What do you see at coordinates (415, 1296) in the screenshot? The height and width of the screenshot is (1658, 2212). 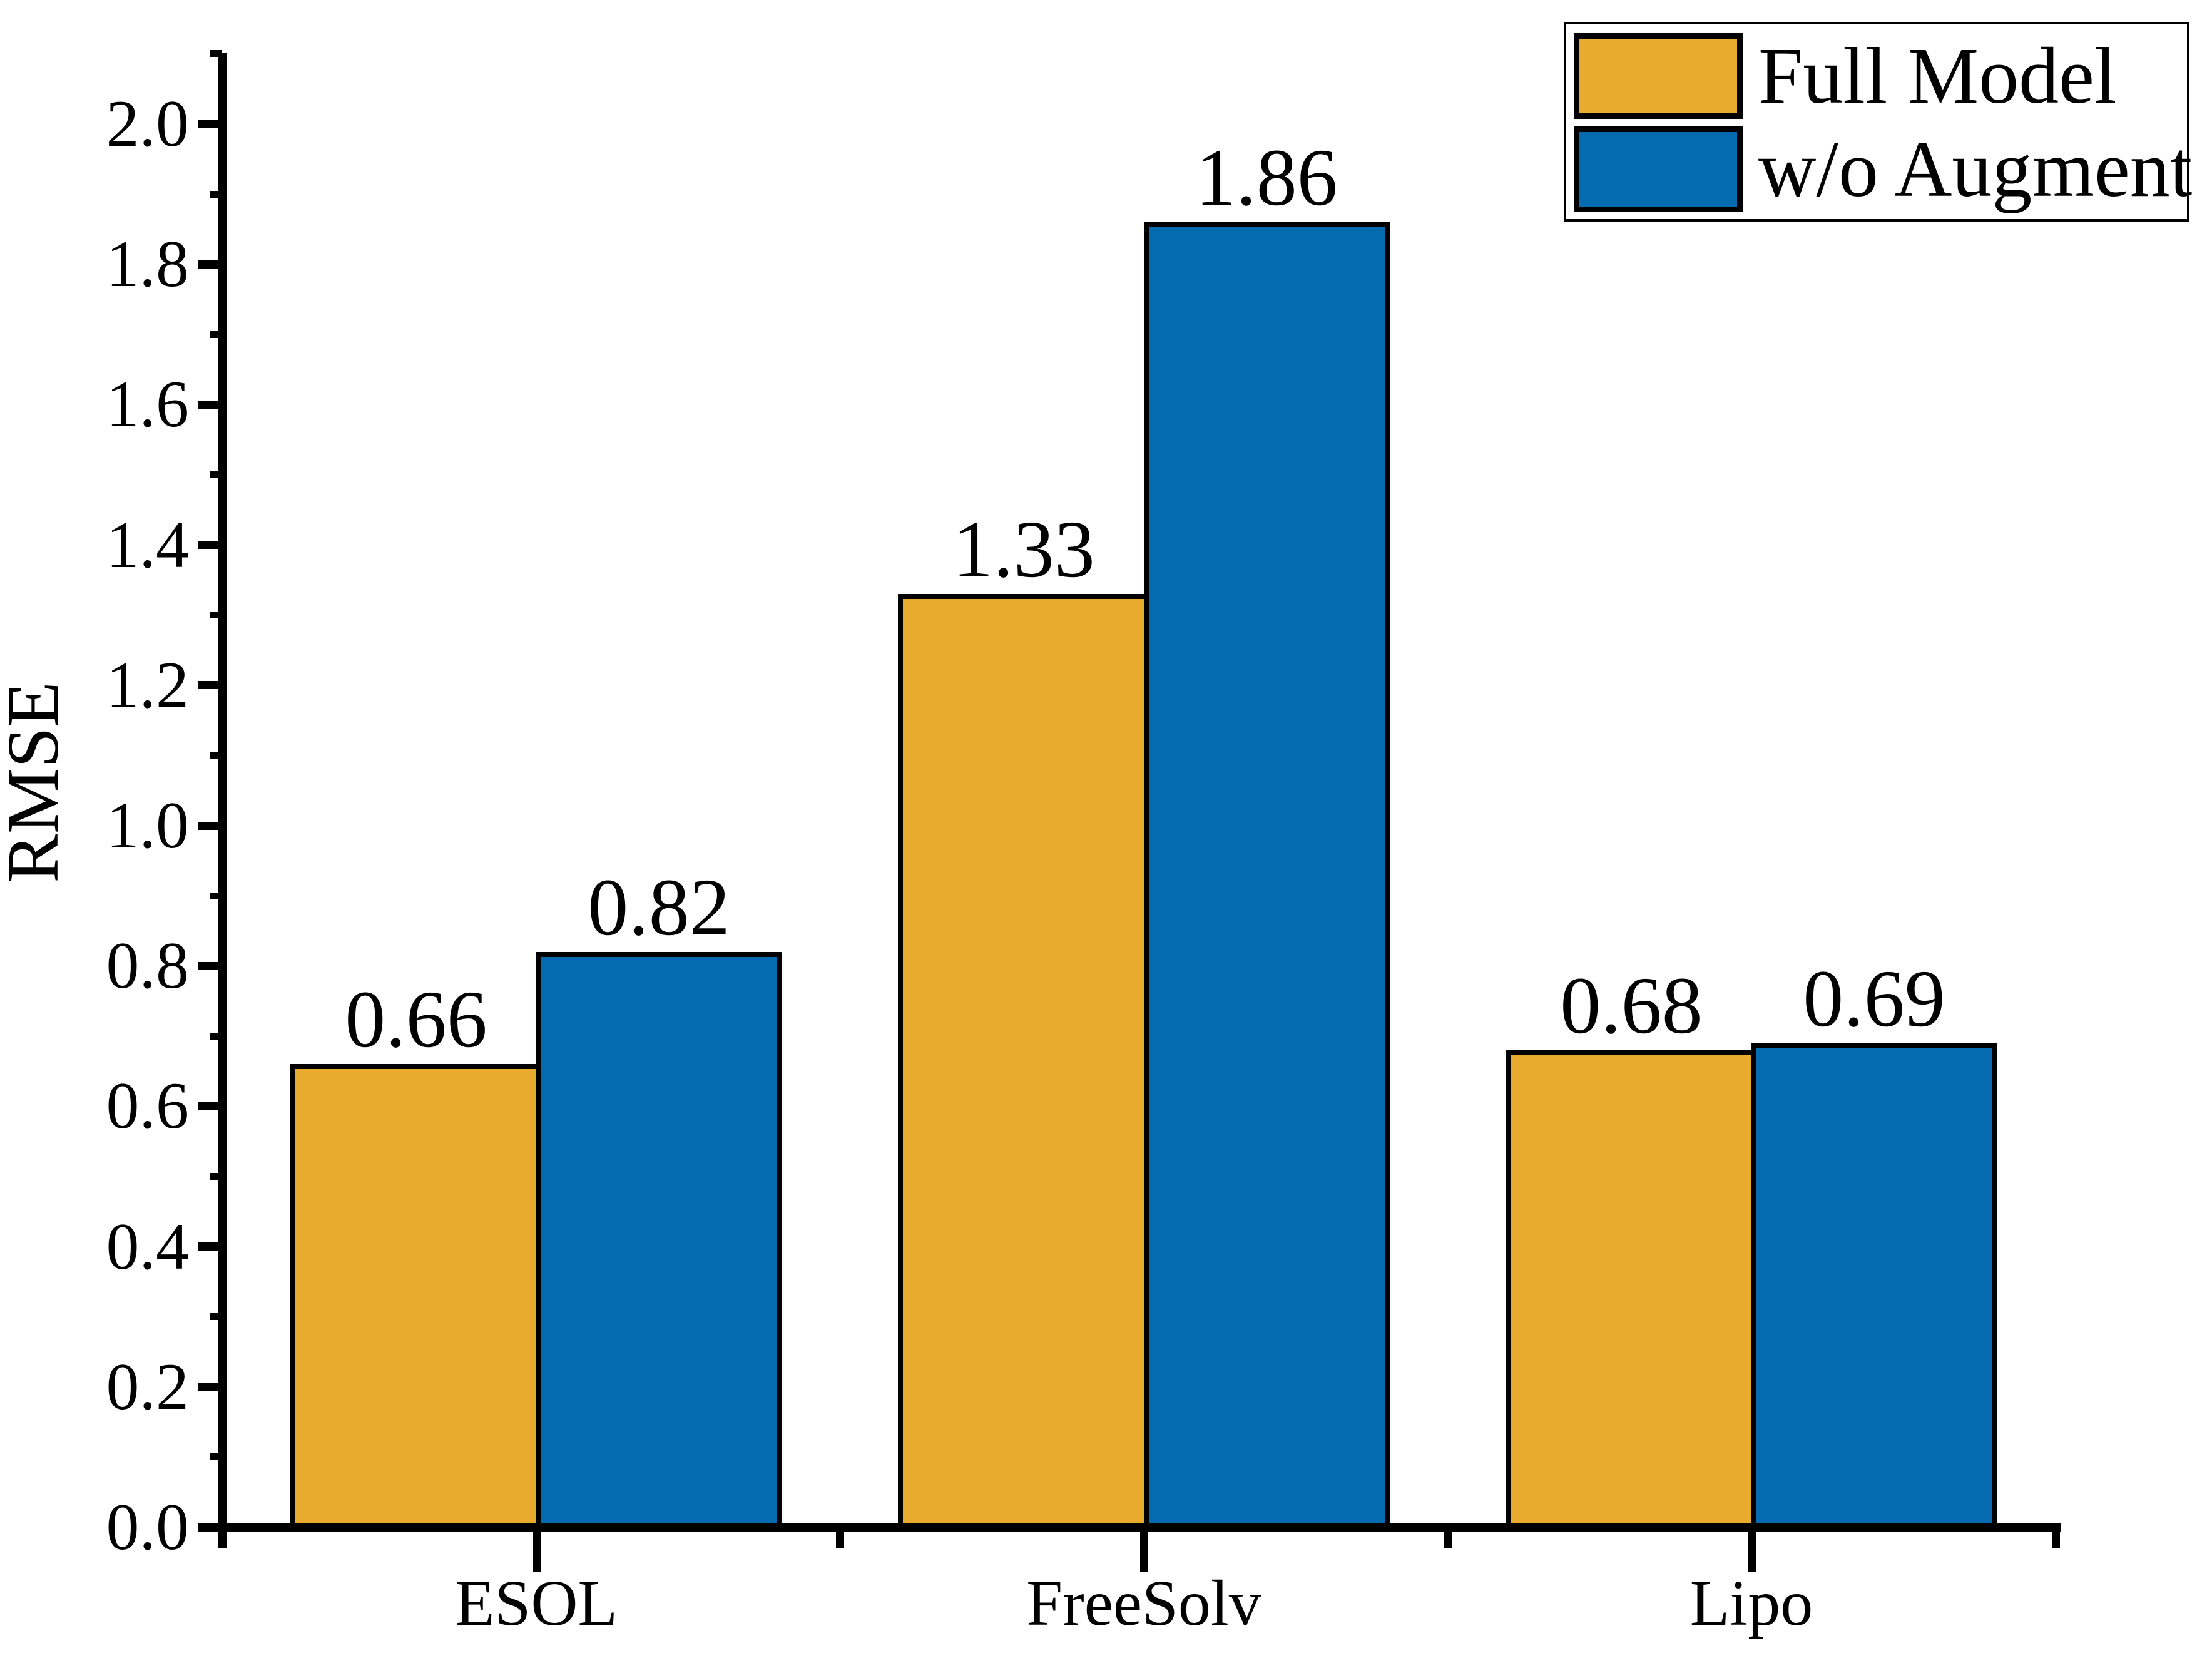 I see `bar-esol-full-model` at bounding box center [415, 1296].